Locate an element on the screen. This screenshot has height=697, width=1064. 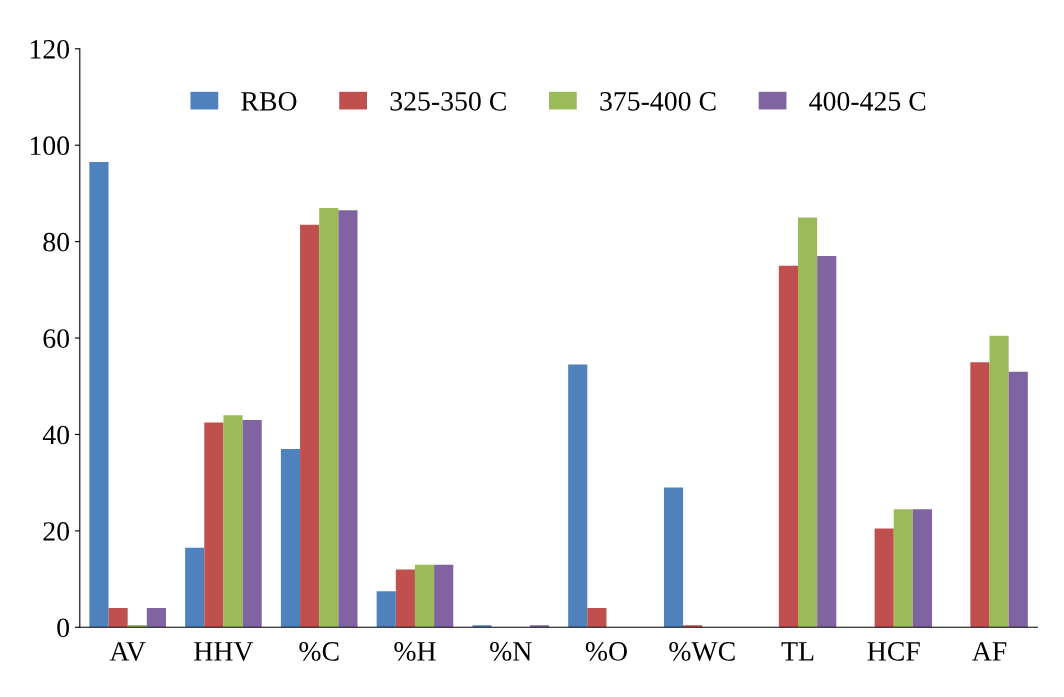
x-tick-label: %WC is located at coordinates (702, 651).